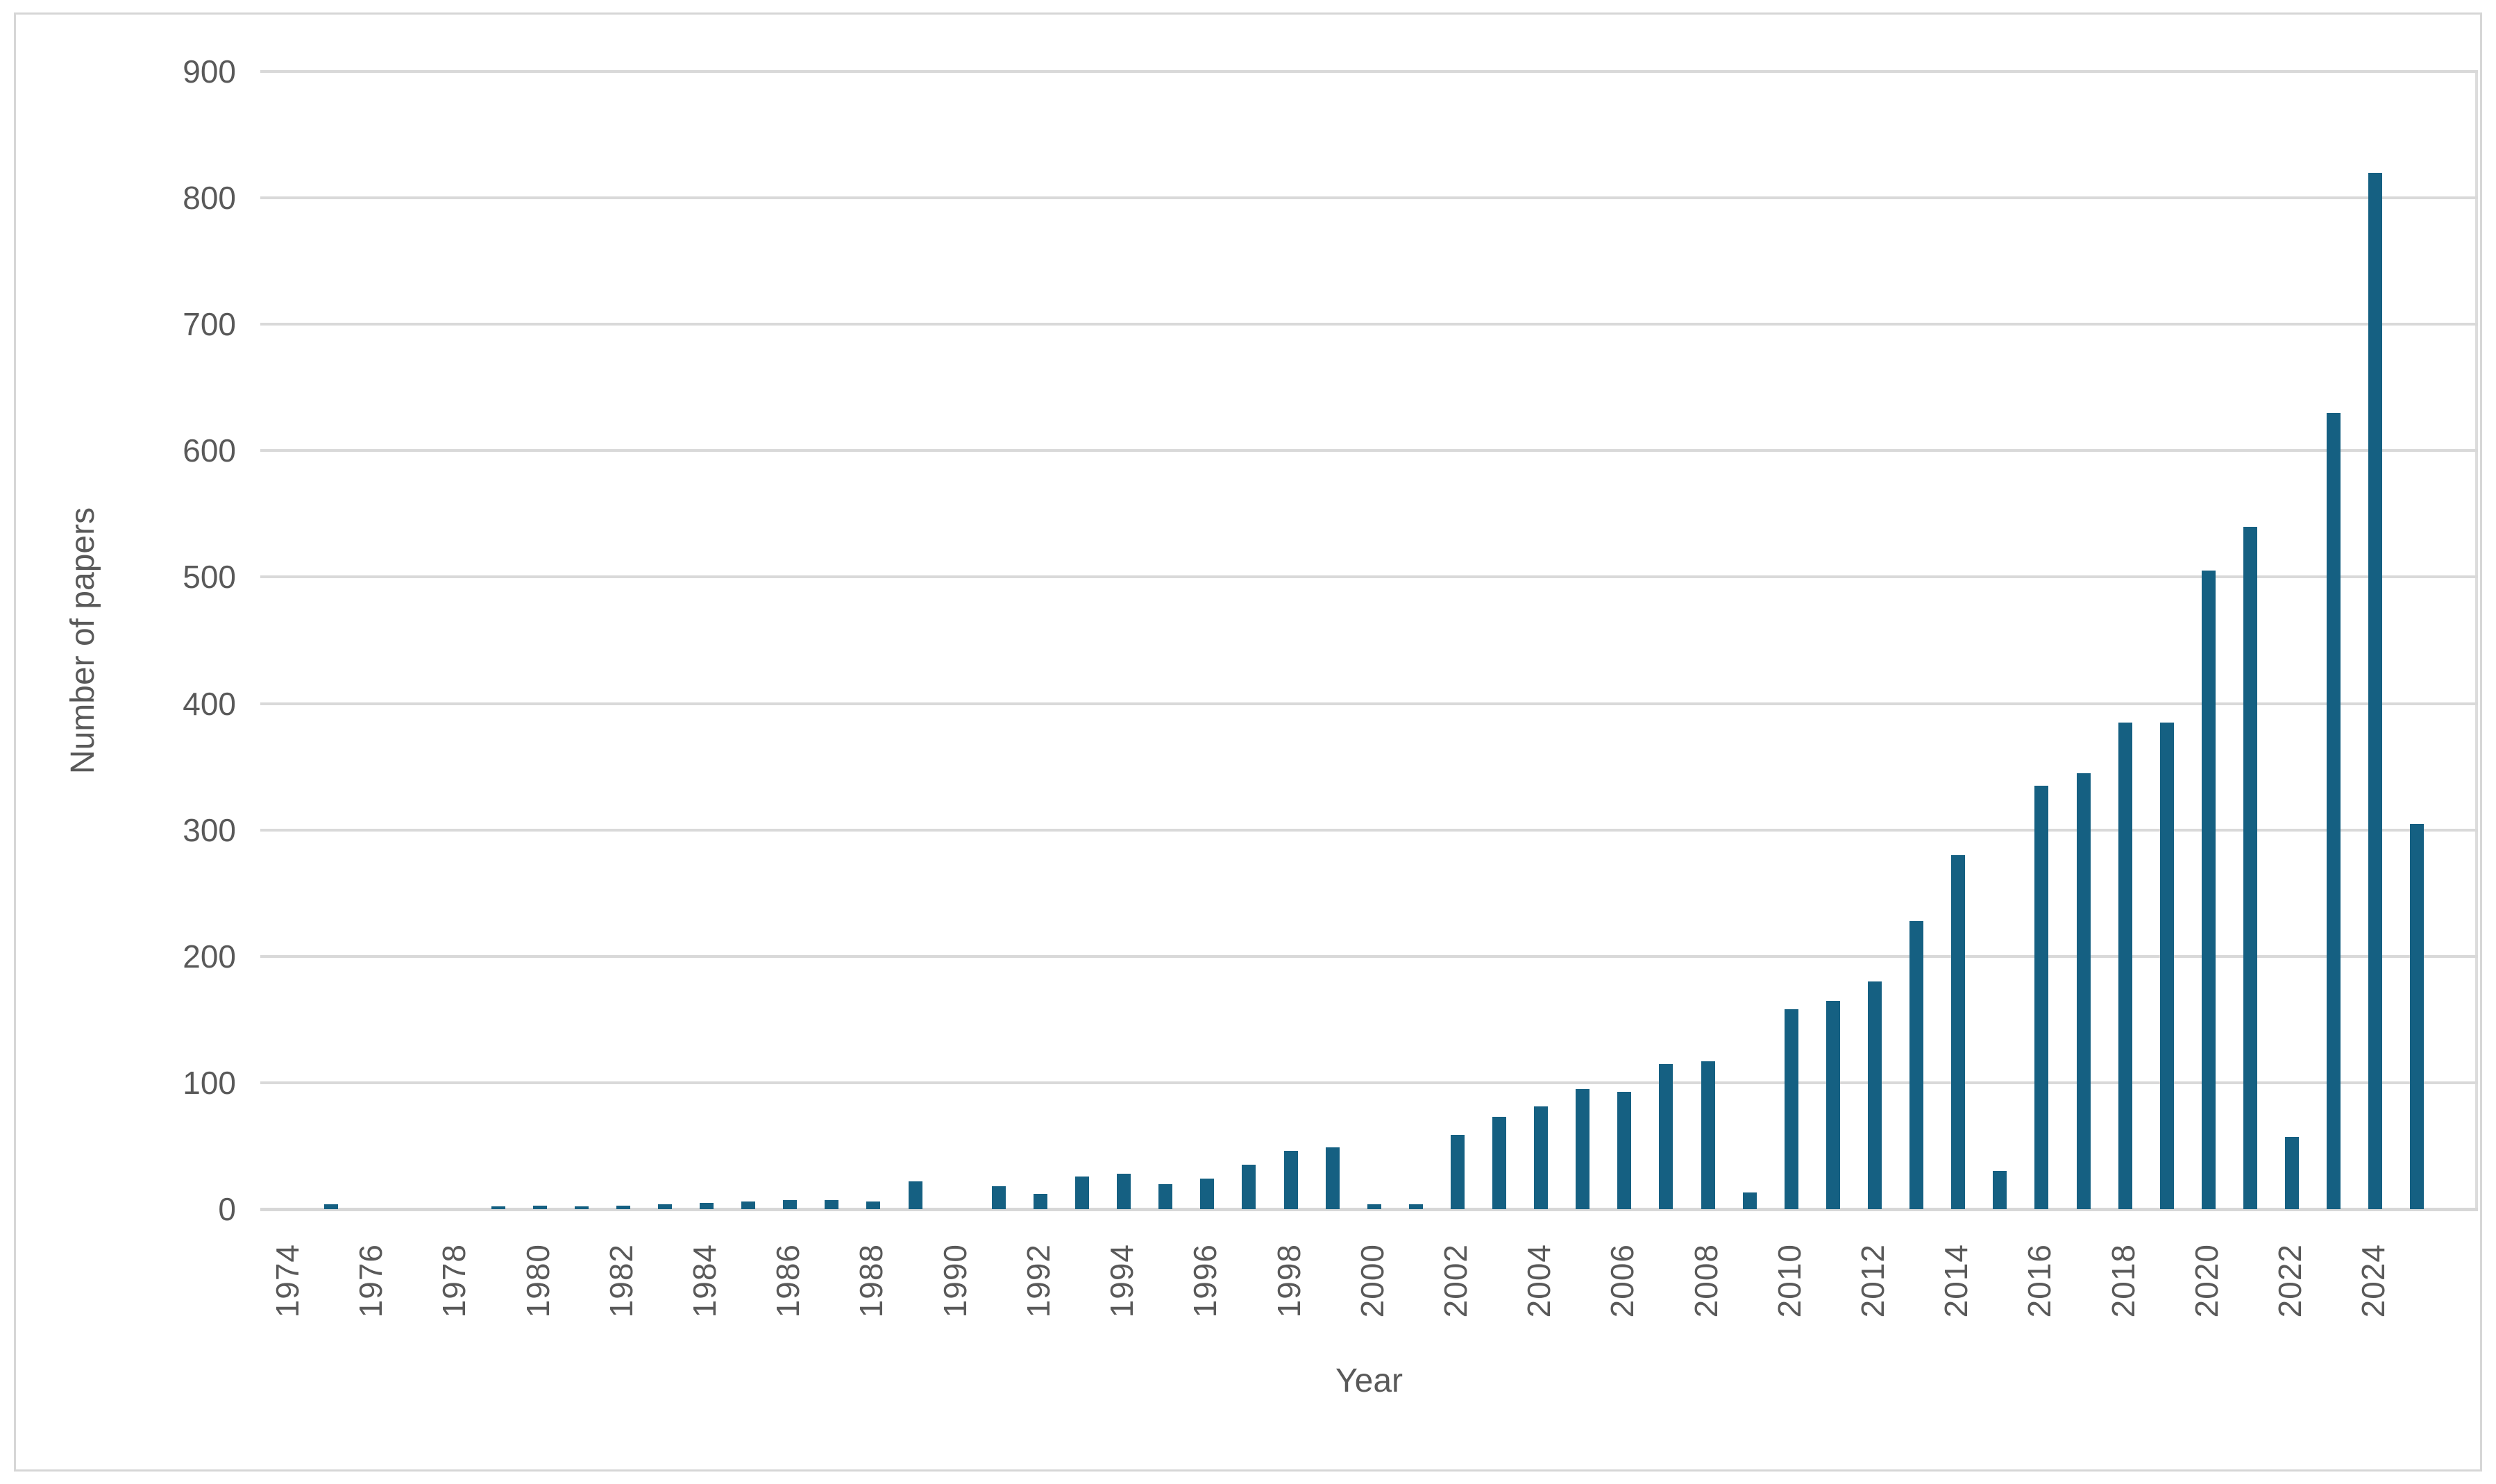 The width and height of the screenshot is (2496, 1484). What do you see at coordinates (664, 1206) in the screenshot?
I see `bar-1983` at bounding box center [664, 1206].